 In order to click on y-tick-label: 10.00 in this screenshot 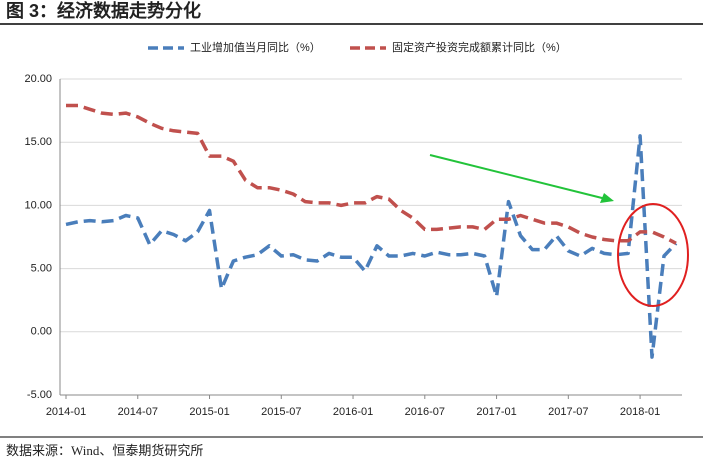, I will do `click(38, 205)`.